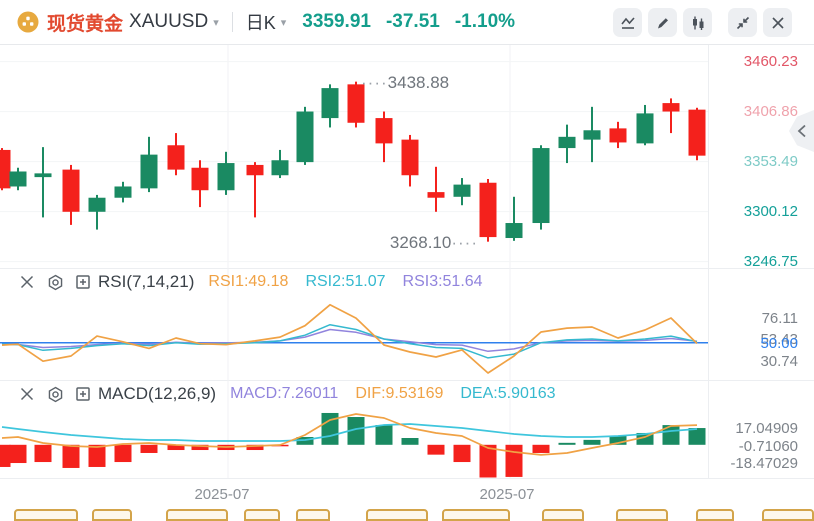 Image resolution: width=814 pixels, height=521 pixels. What do you see at coordinates (28, 22) in the screenshot?
I see `gold-coin-icon` at bounding box center [28, 22].